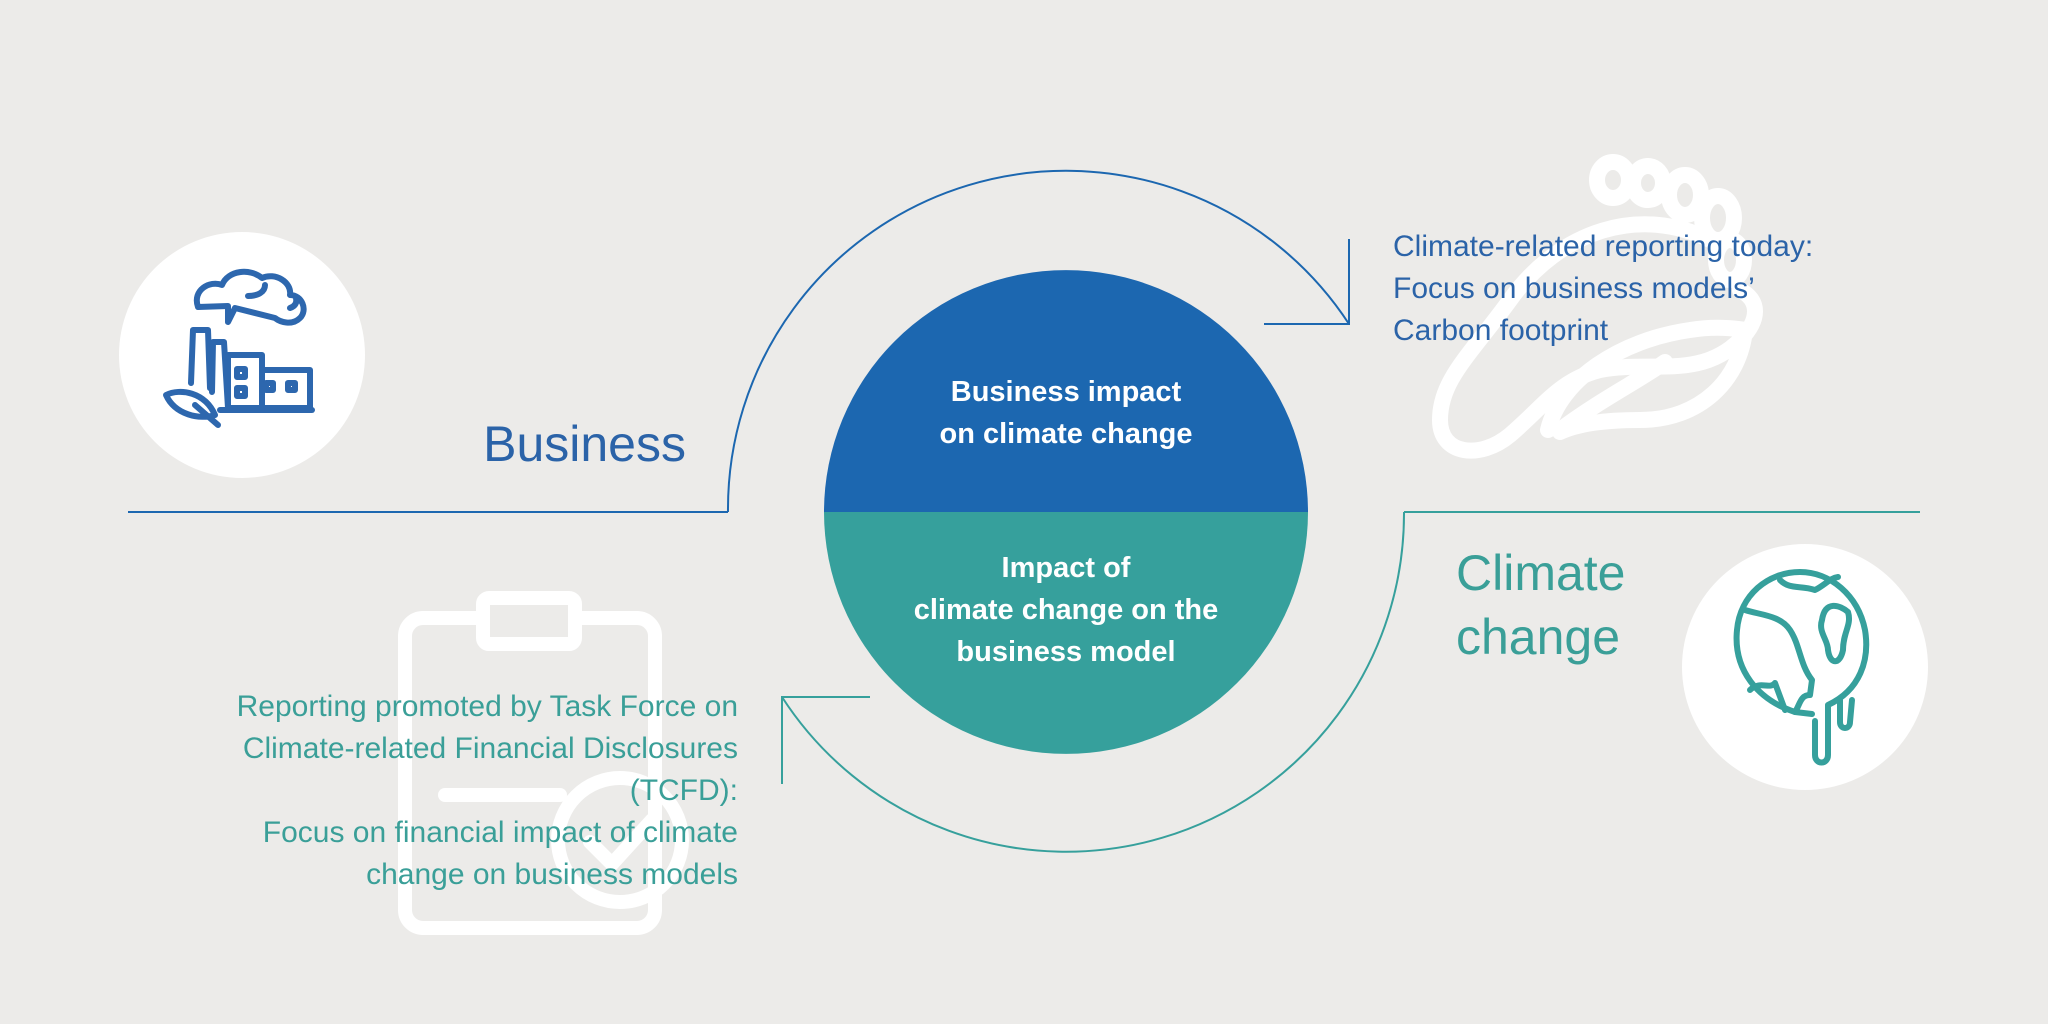 The image size is (2048, 1024). I want to click on center-top-line2: on climate change, so click(1066, 434).